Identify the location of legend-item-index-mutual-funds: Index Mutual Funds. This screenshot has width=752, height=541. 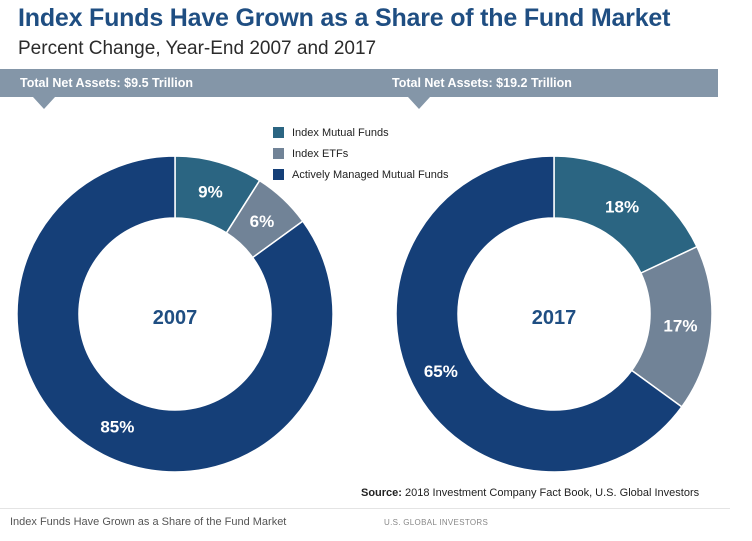
(361, 132).